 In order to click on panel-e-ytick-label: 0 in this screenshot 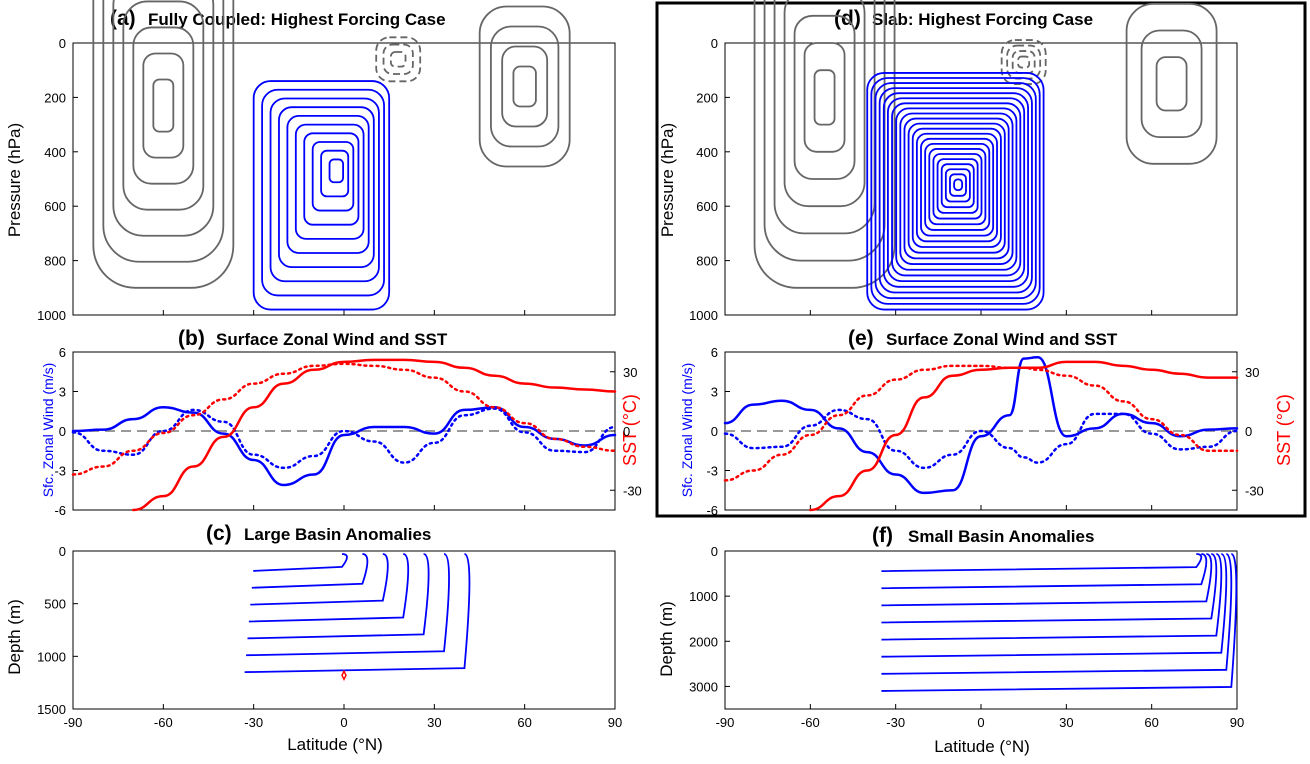, I will do `click(714, 431)`.